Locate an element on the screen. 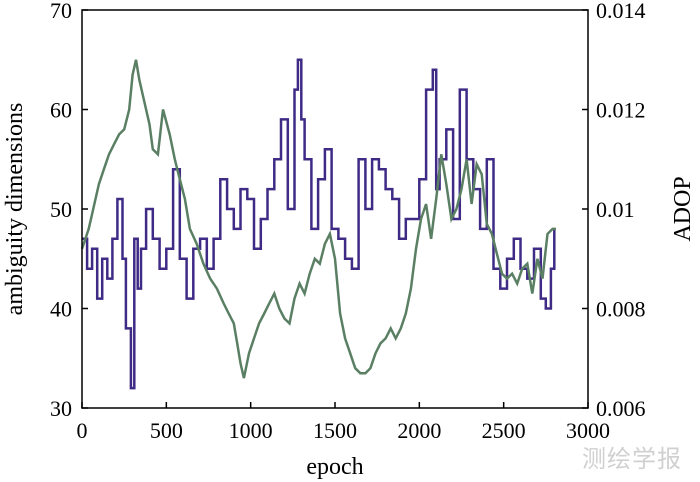  journal-watermark: 测绘学报 is located at coordinates (632, 459).